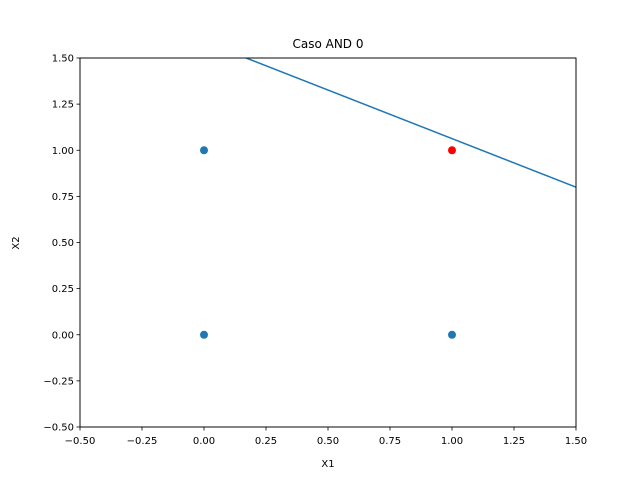 The width and height of the screenshot is (640, 480). Describe the element at coordinates (328, 441) in the screenshot. I see `x-tick-label: 0.50` at that location.